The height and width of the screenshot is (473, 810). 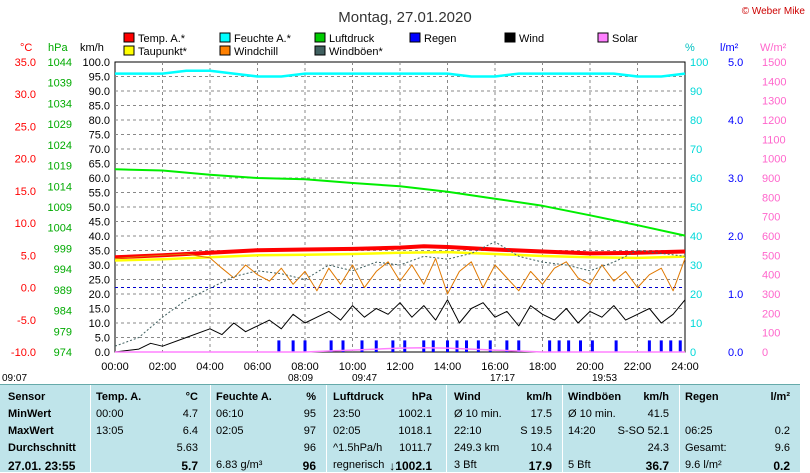 What do you see at coordinates (774, 140) in the screenshot?
I see `solar-tick: 1100` at bounding box center [774, 140].